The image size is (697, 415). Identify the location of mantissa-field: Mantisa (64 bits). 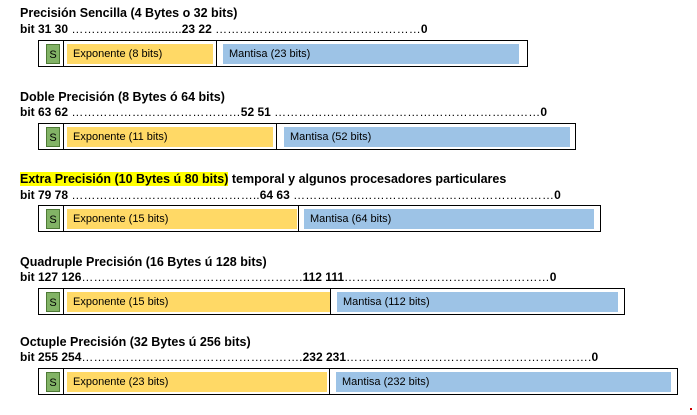
(449, 219).